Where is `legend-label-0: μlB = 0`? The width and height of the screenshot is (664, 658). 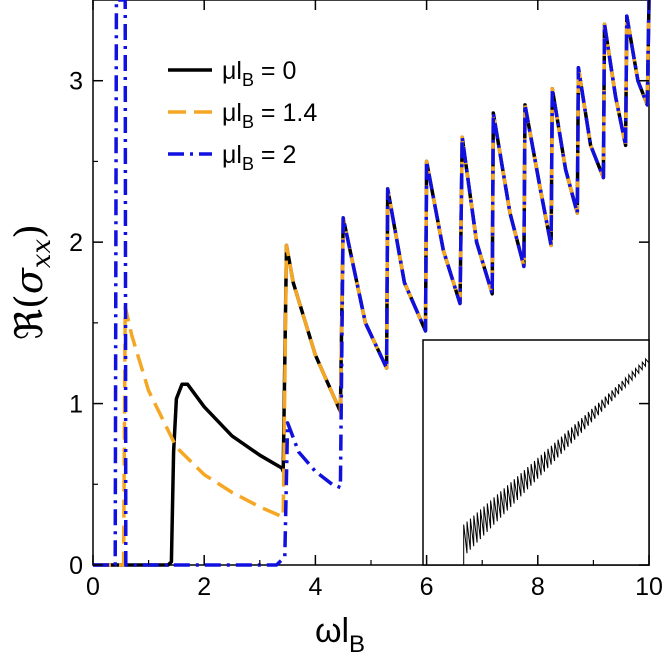 legend-label-0: μlB = 0 is located at coordinates (259, 73).